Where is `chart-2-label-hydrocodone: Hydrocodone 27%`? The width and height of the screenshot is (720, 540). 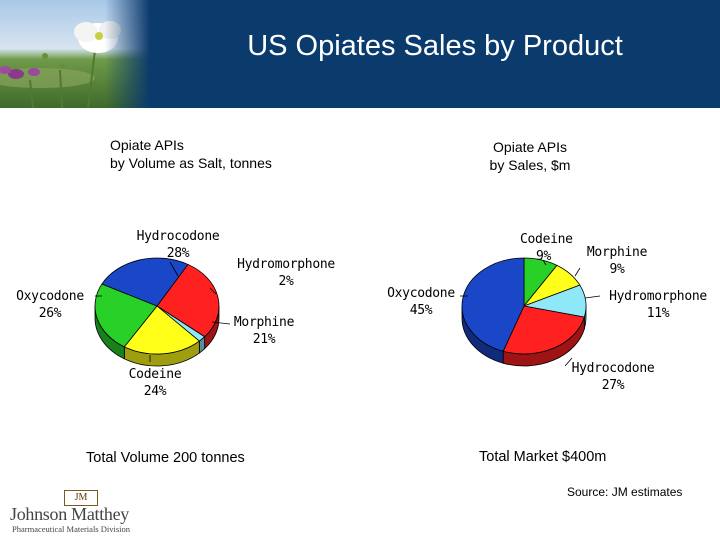 chart-2-label-hydrocodone: Hydrocodone 27% is located at coordinates (613, 377).